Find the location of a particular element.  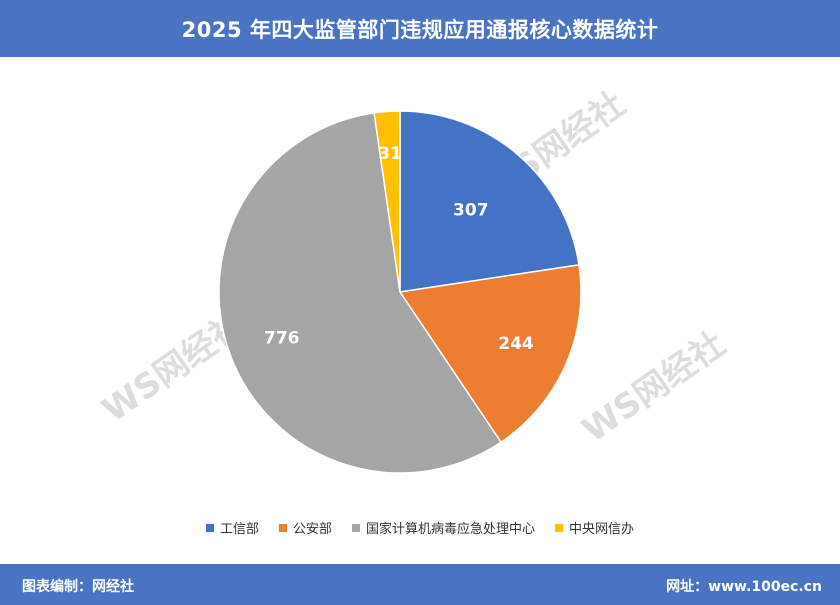

legend-item: 中央网信办 is located at coordinates (594, 527).